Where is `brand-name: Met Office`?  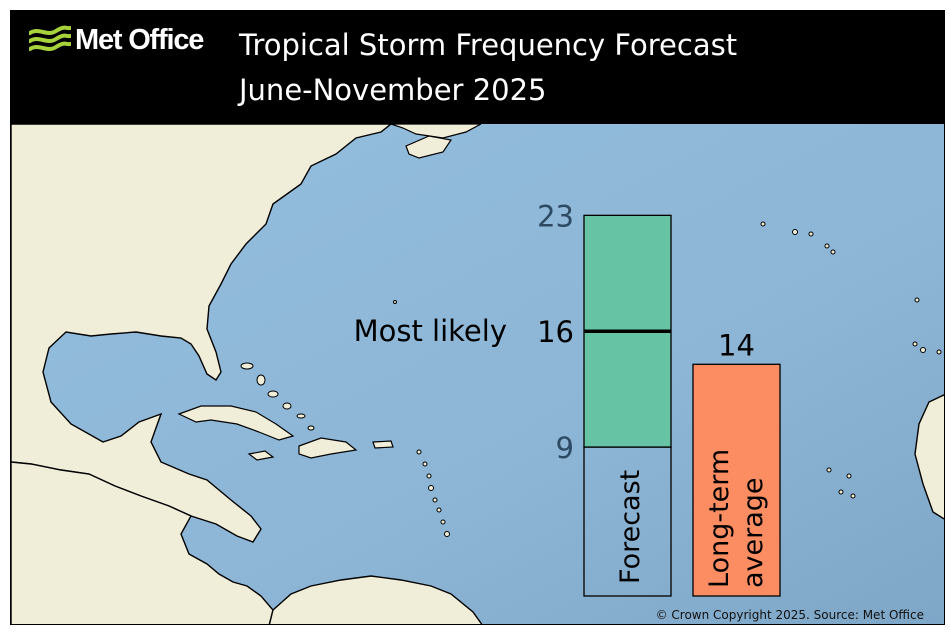 brand-name: Met Office is located at coordinates (139, 40).